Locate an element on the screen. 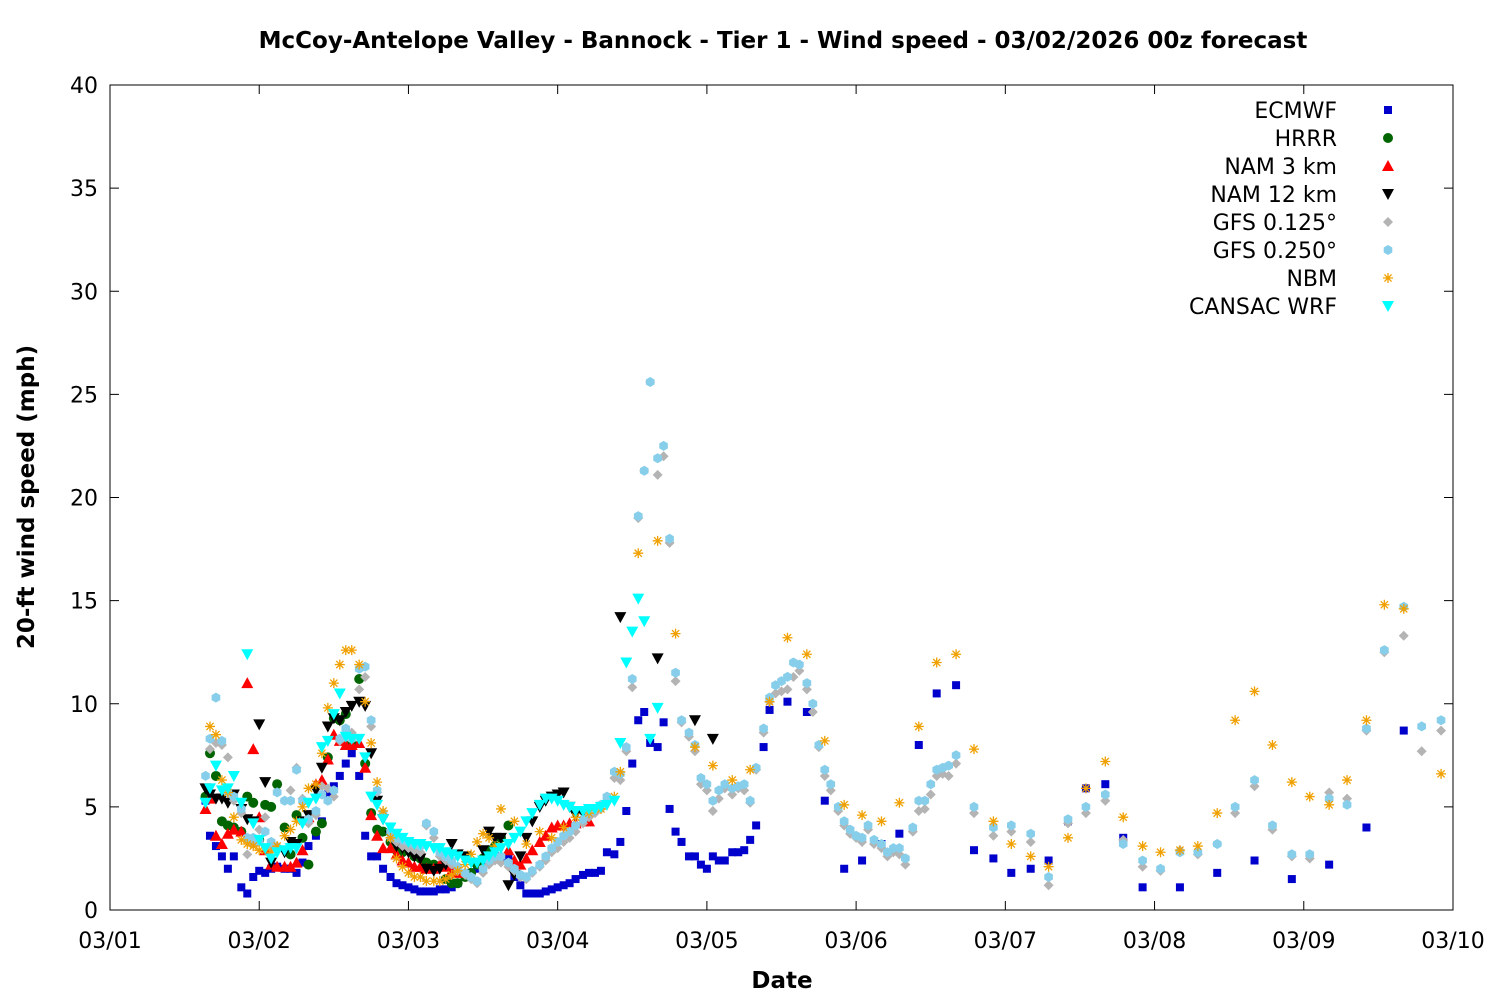 This screenshot has width=1500, height=1000. series-cansac-wrf is located at coordinates (431, 731).